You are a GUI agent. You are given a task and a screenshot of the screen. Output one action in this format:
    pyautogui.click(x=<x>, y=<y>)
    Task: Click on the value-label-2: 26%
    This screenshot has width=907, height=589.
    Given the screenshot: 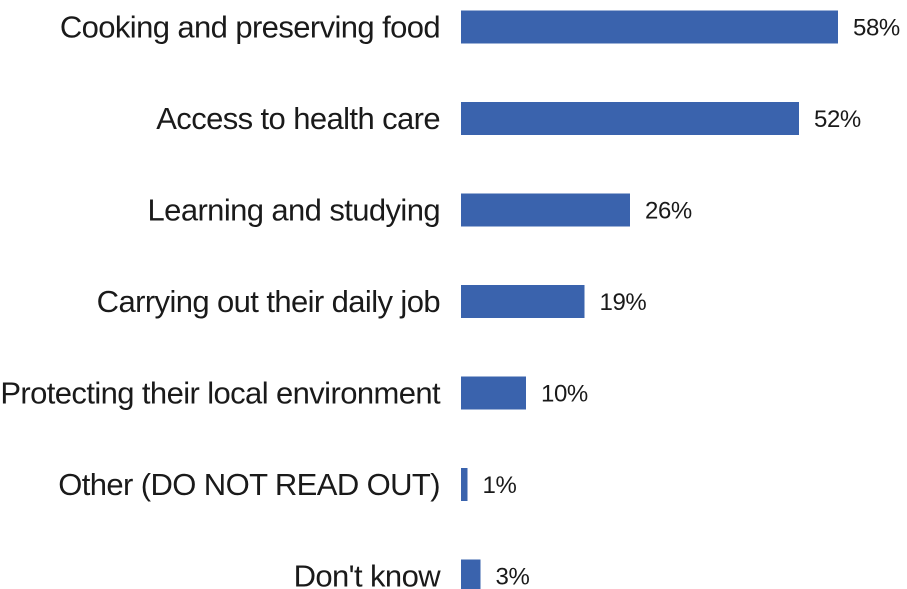 What is the action you would take?
    pyautogui.click(x=668, y=211)
    